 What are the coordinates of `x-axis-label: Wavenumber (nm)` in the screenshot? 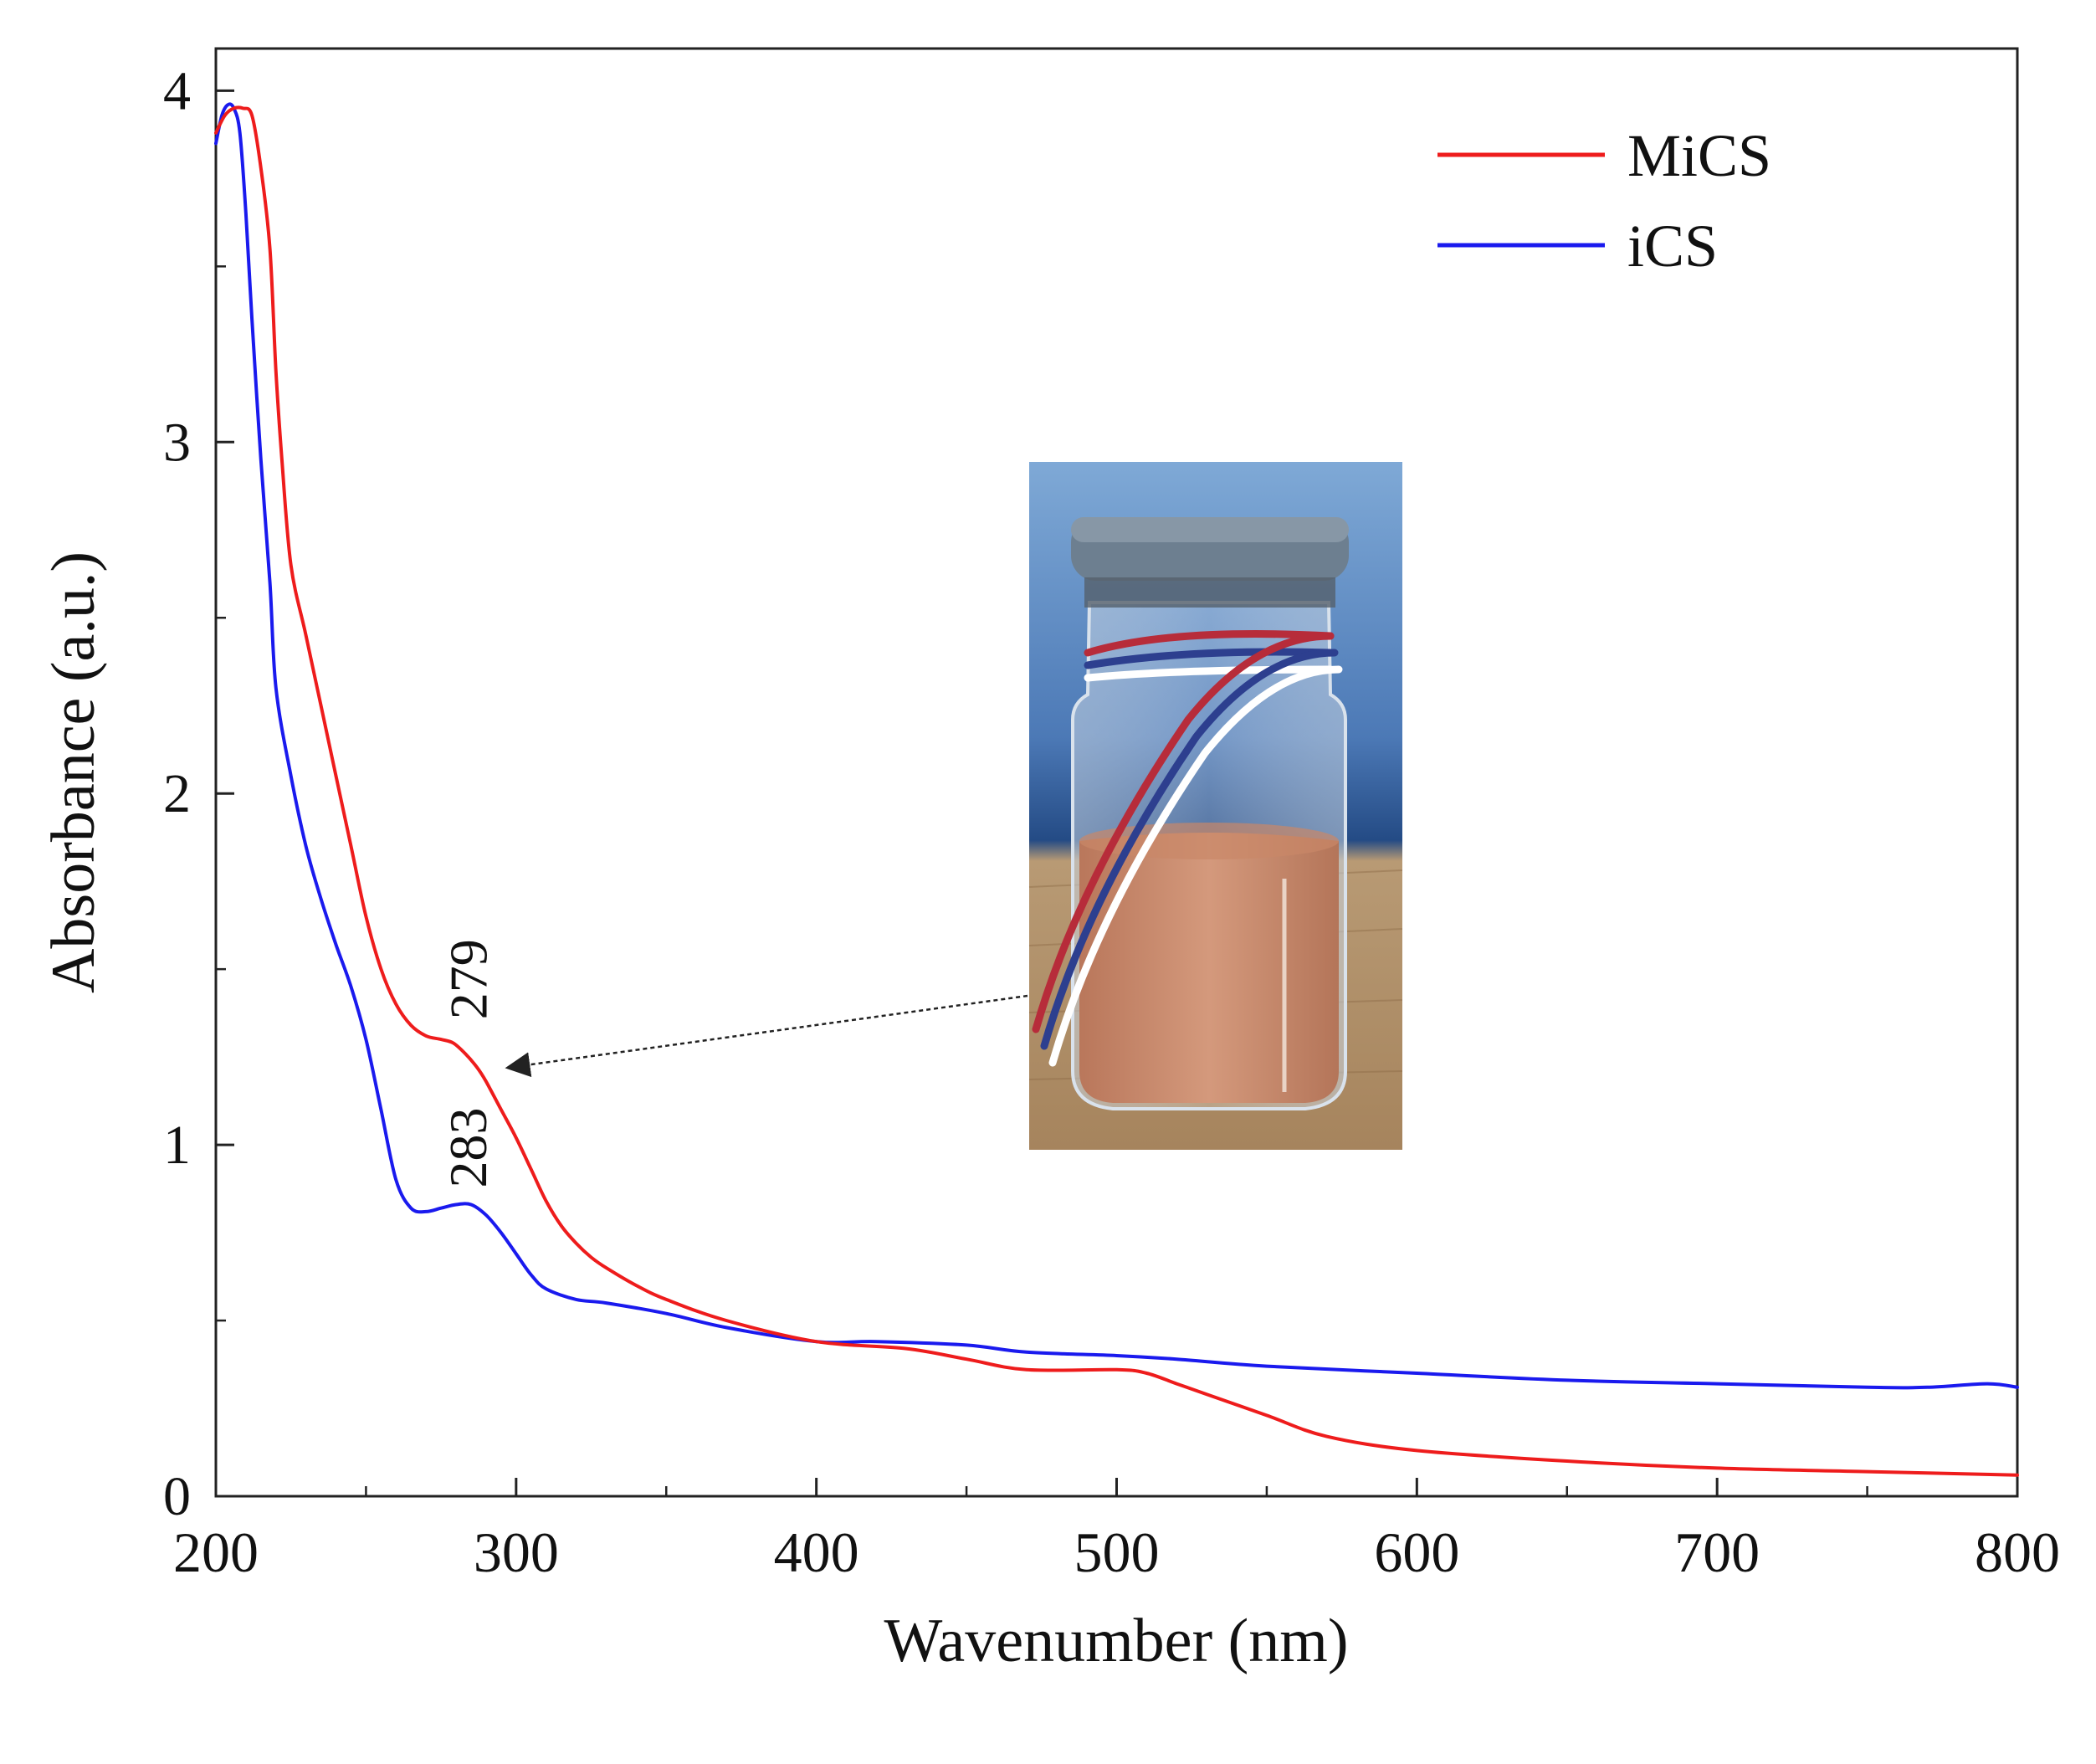 It's located at (1116, 1641).